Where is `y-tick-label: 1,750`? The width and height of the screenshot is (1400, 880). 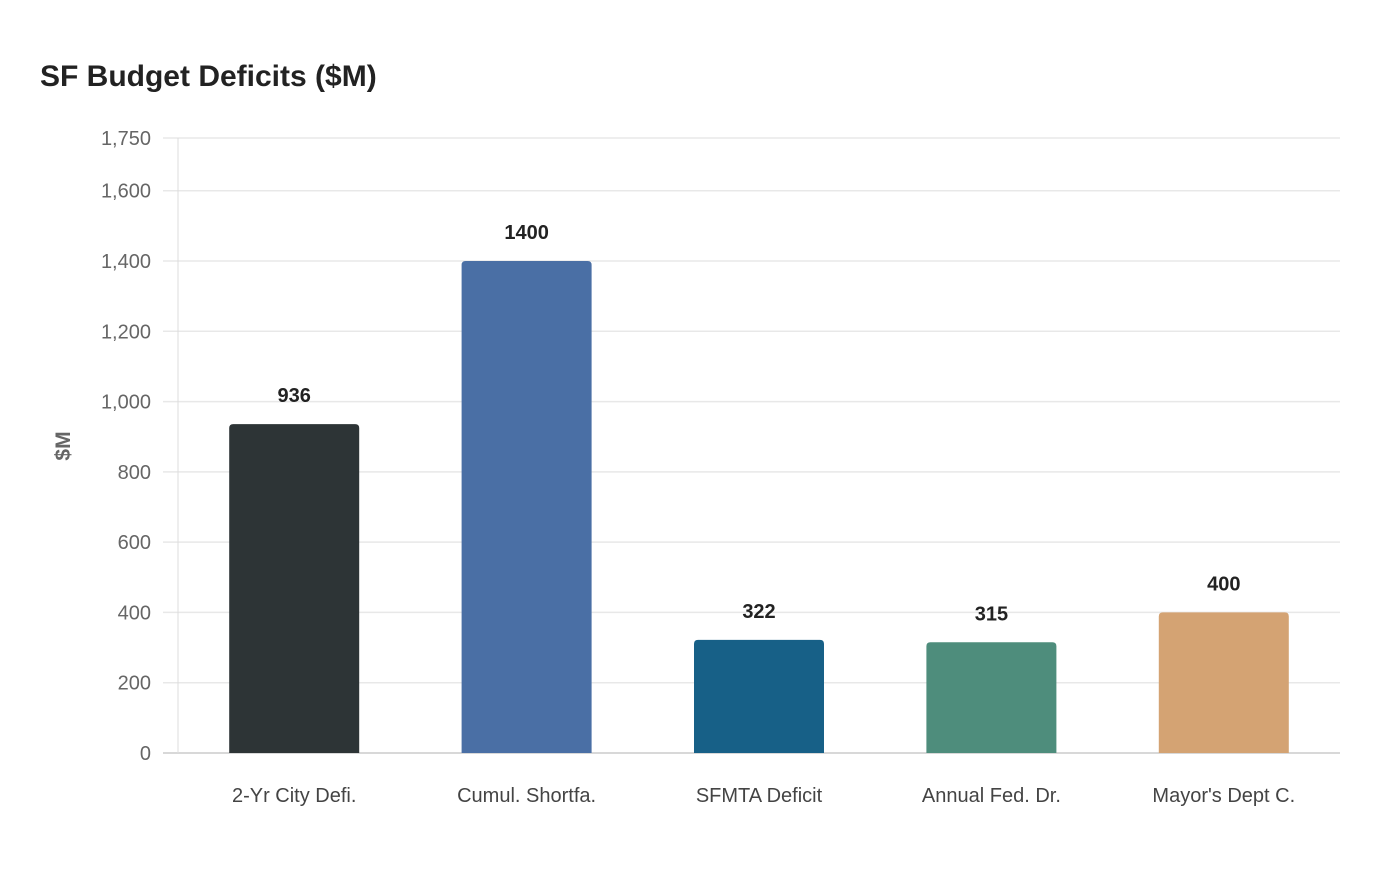
y-tick-label: 1,750 is located at coordinates (126, 139).